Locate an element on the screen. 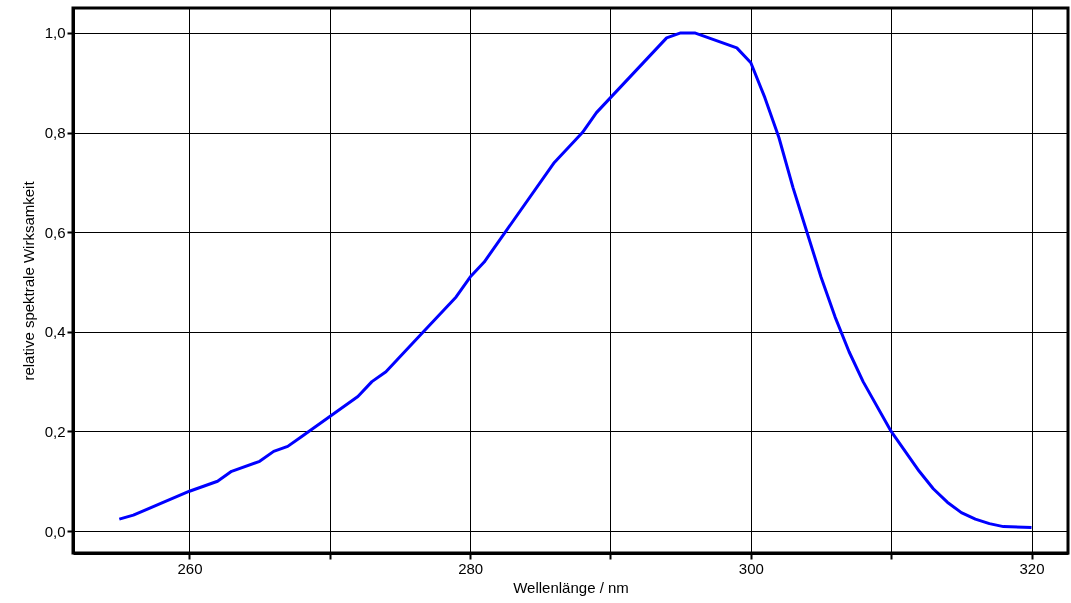 Image resolution: width=1071 pixels, height=603 pixels. x-tick-label: 260 is located at coordinates (190, 568).